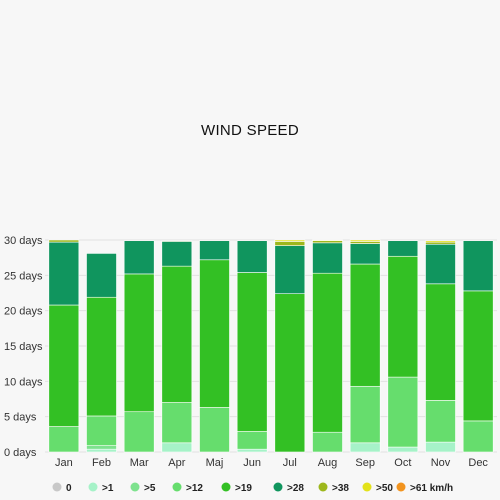  What do you see at coordinates (252, 463) in the screenshot?
I see `x-tick-label: Jun` at bounding box center [252, 463].